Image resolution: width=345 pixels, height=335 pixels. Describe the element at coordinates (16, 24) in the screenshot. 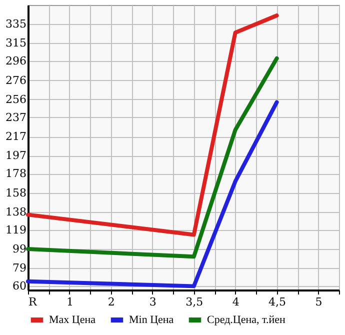

I see `y-tick-label: 335` at that location.